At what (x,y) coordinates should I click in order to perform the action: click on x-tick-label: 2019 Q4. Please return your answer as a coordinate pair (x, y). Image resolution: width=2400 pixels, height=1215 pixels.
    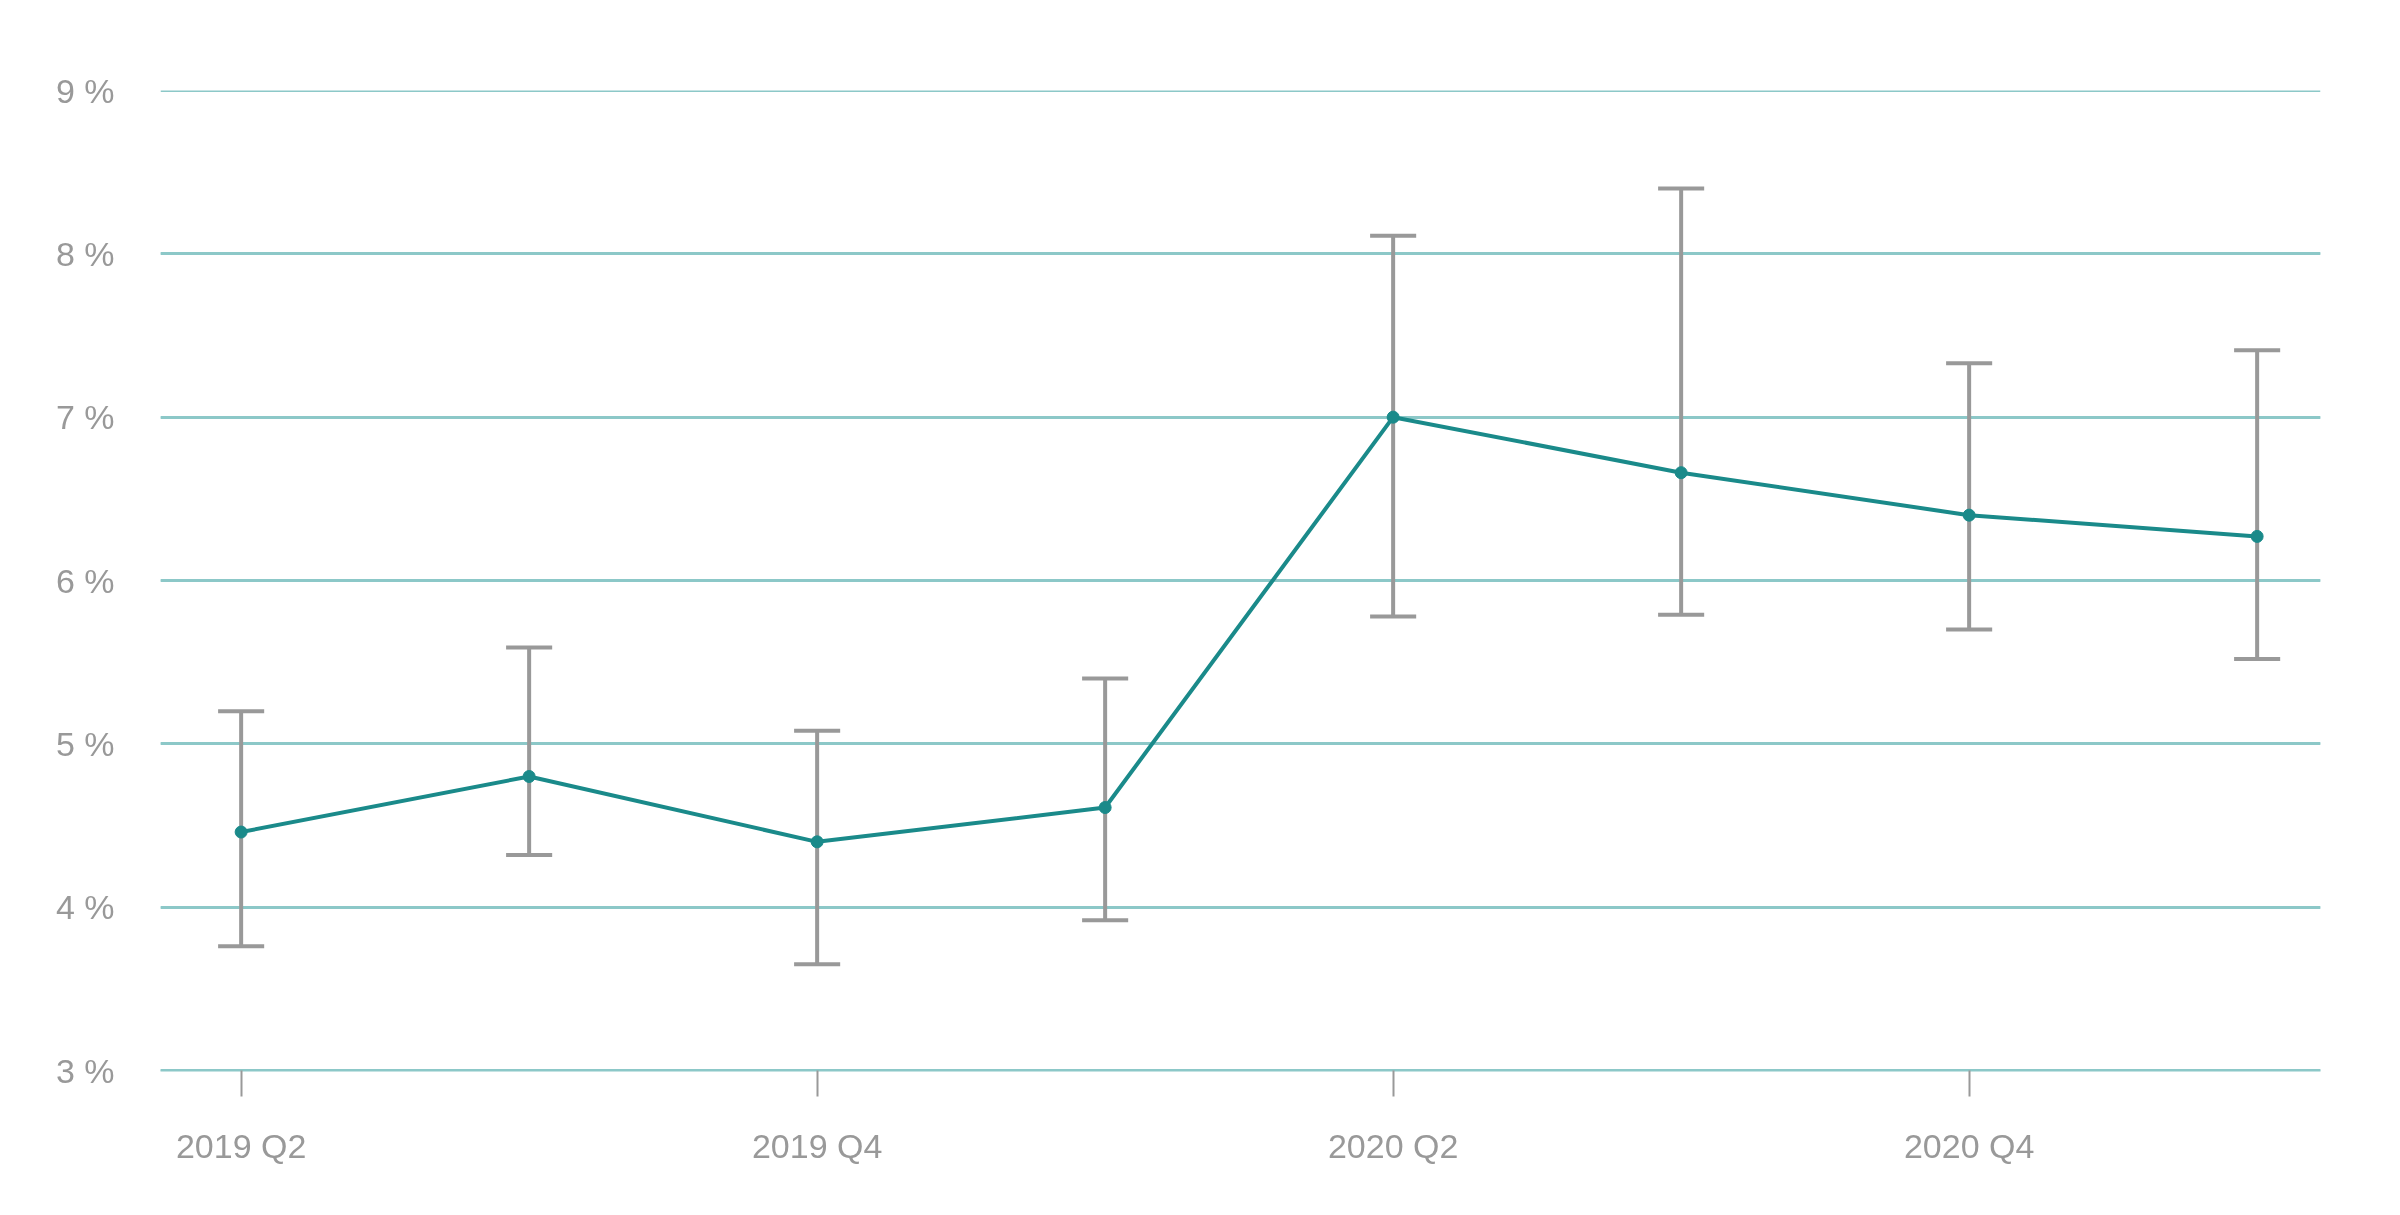
    Looking at the image, I should click on (817, 1145).